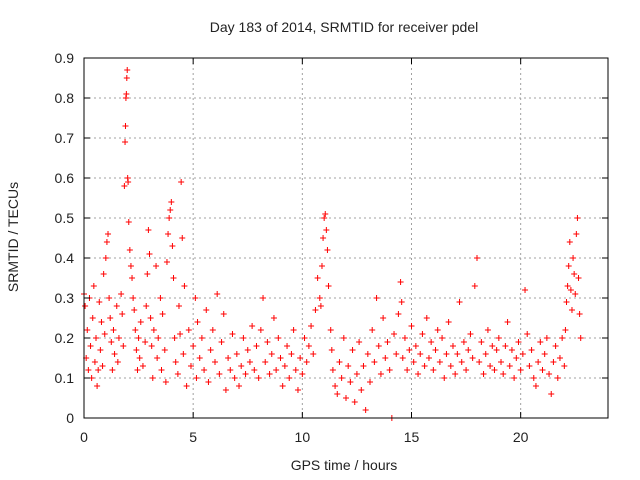 This screenshot has width=640, height=480. I want to click on y-tick-label: 0, so click(70, 418).